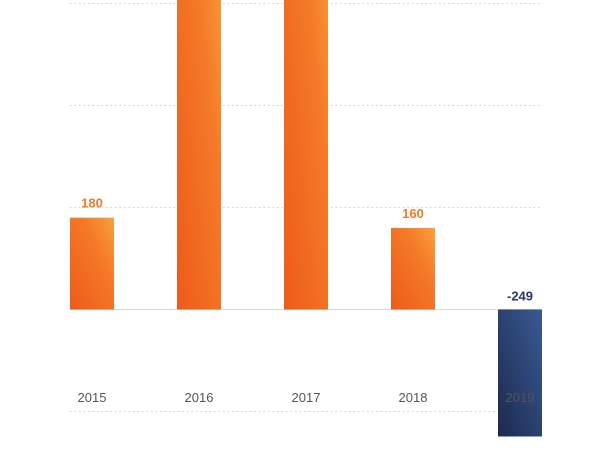 This screenshot has width=610, height=451. I want to click on x-axis-tick-labels: 2015 2016 2017 2018 2019, so click(306, 397).